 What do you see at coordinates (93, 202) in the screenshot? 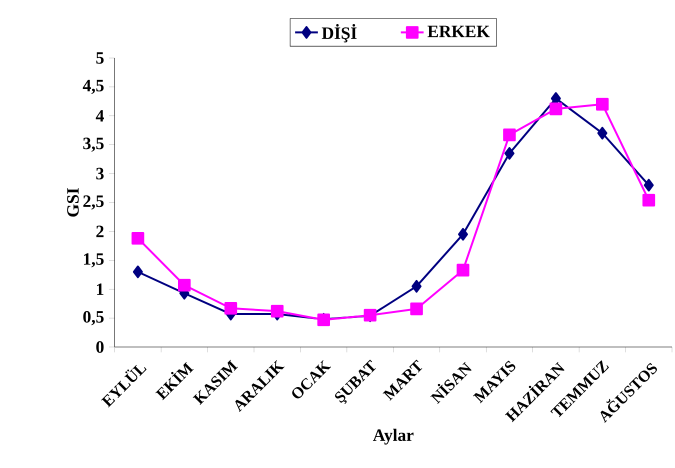
I see `y-tick-label: 2,5` at bounding box center [93, 202].